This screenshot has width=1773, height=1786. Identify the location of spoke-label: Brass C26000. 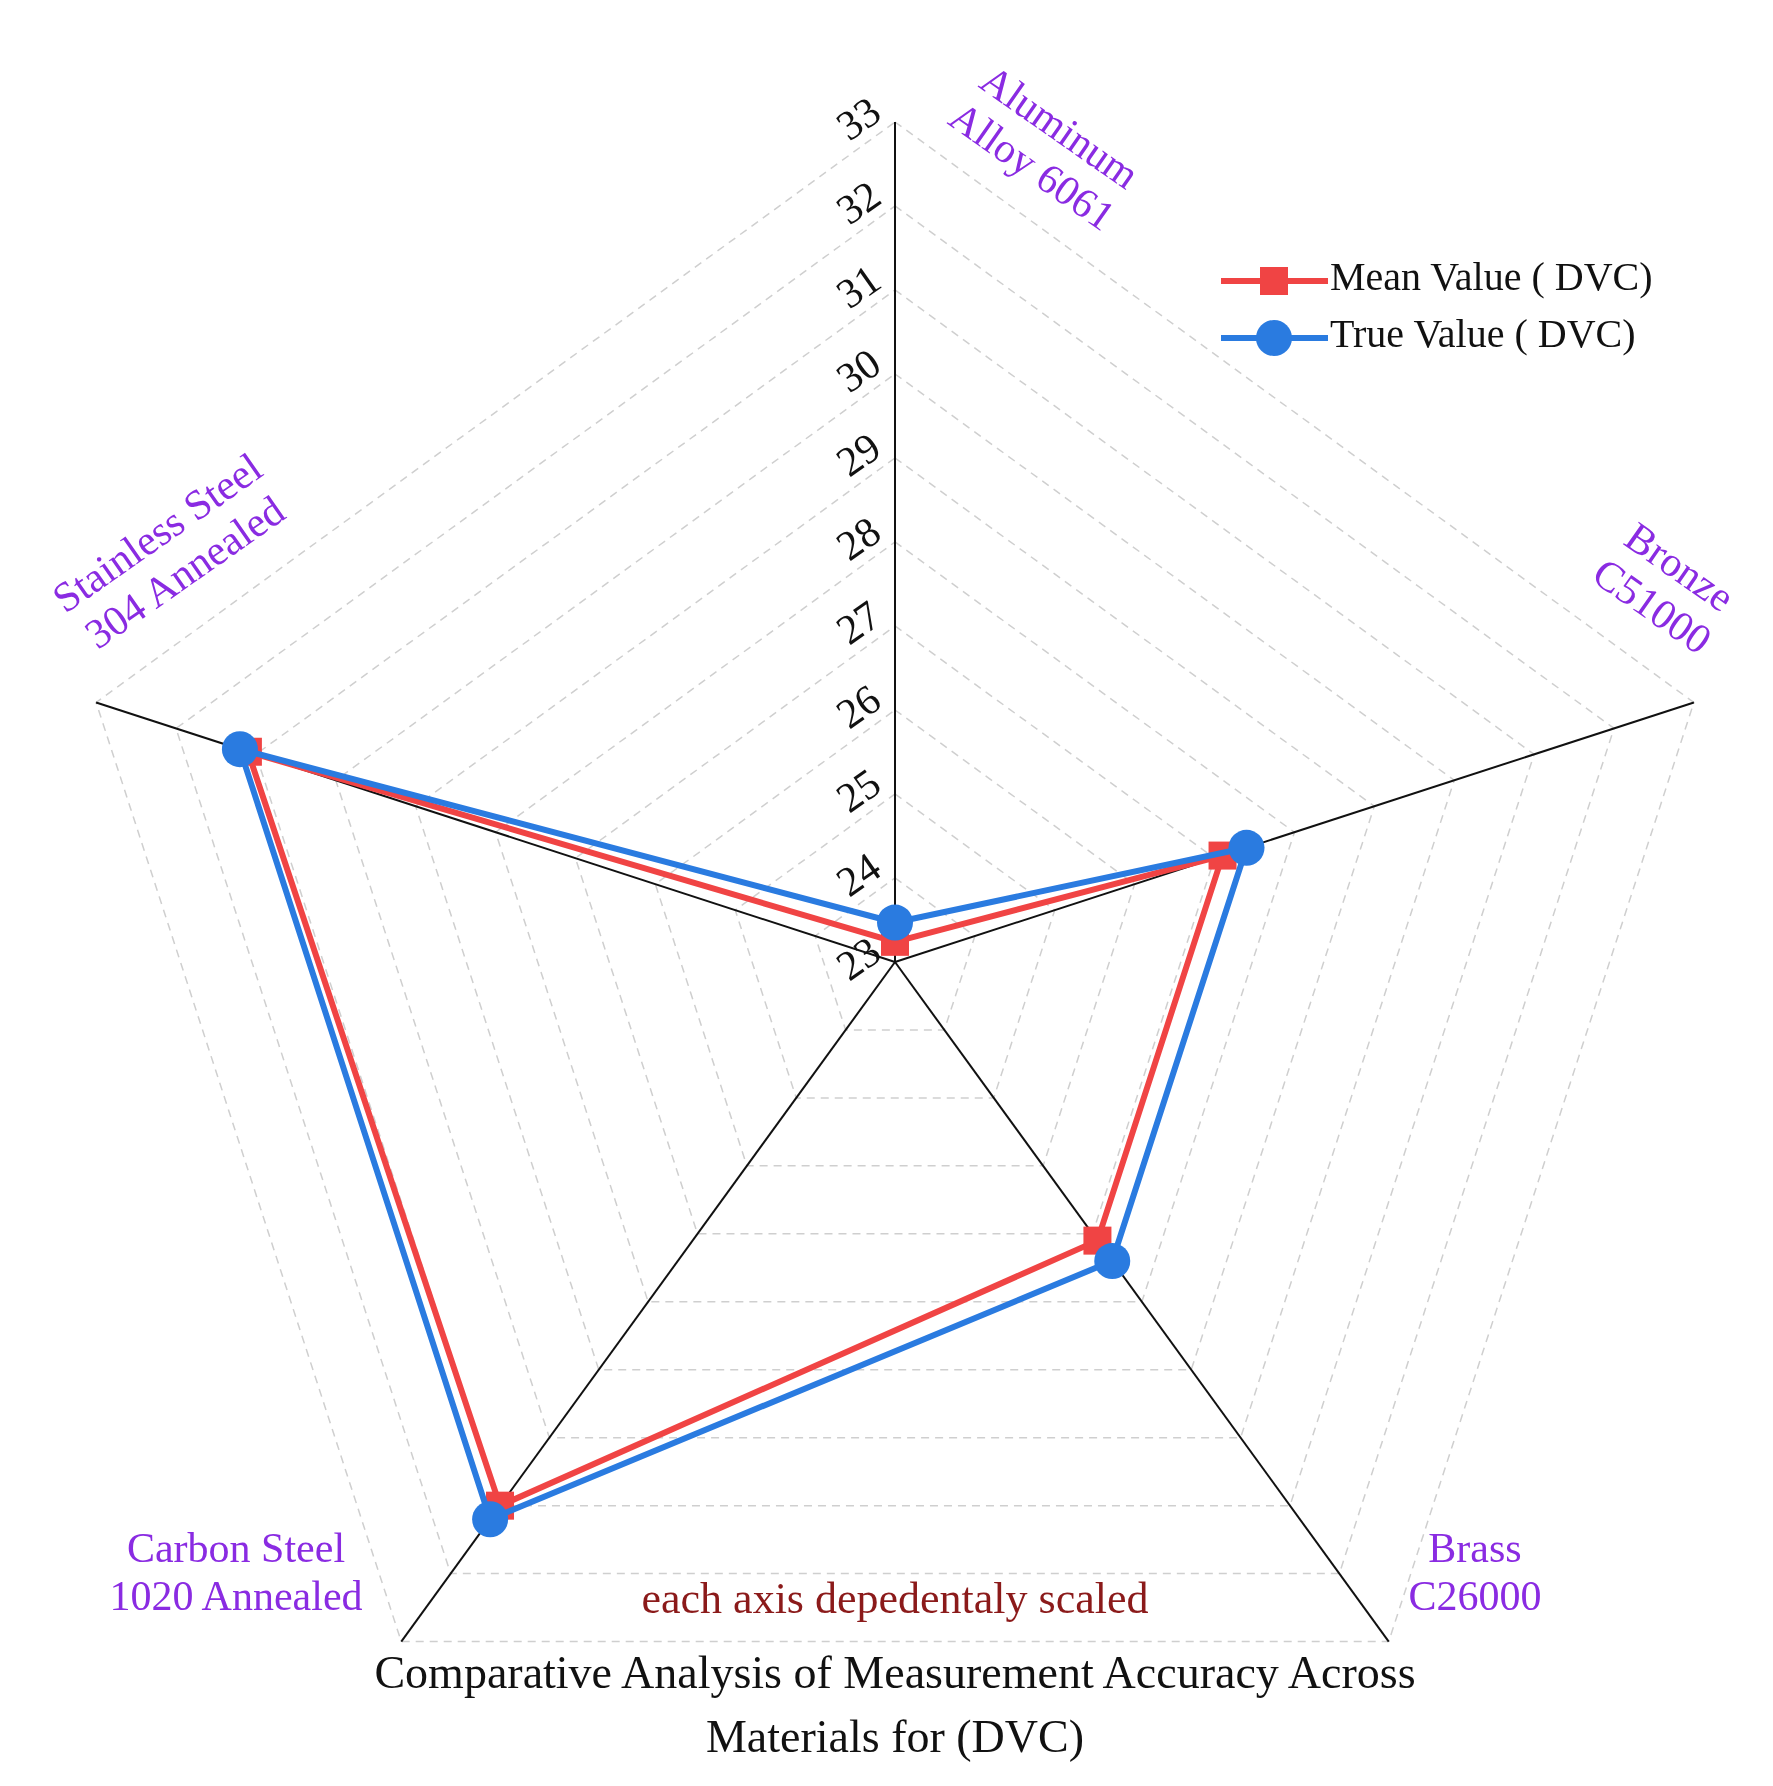
(1475, 1572).